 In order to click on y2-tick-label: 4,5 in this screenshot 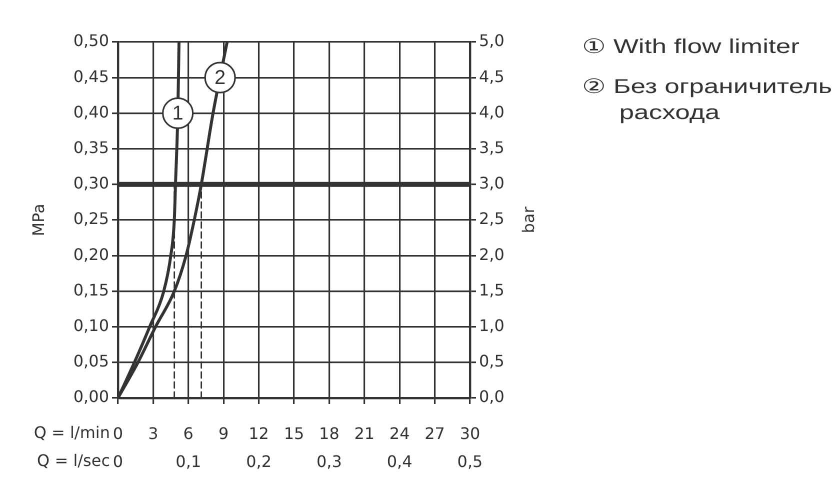, I will do `click(491, 76)`.